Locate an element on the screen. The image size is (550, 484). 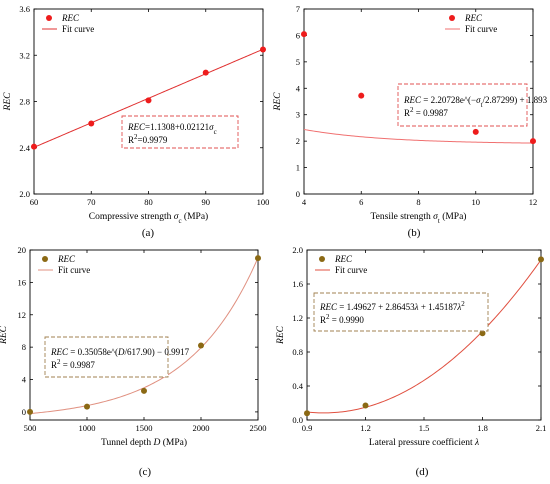
text-span: Tunnel depth is located at coordinates (127, 443).